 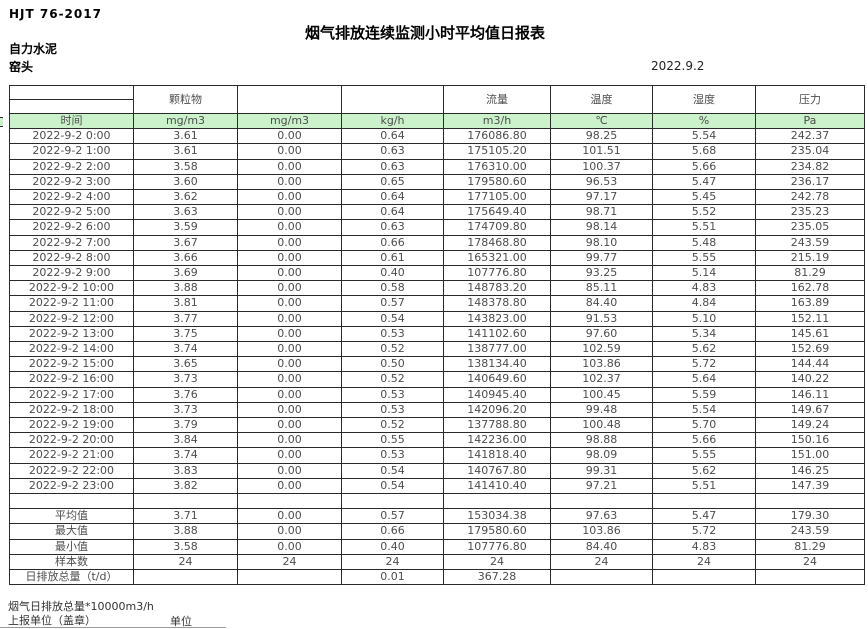 What do you see at coordinates (497, 394) in the screenshot?
I see `value-cell: 140945.40` at bounding box center [497, 394].